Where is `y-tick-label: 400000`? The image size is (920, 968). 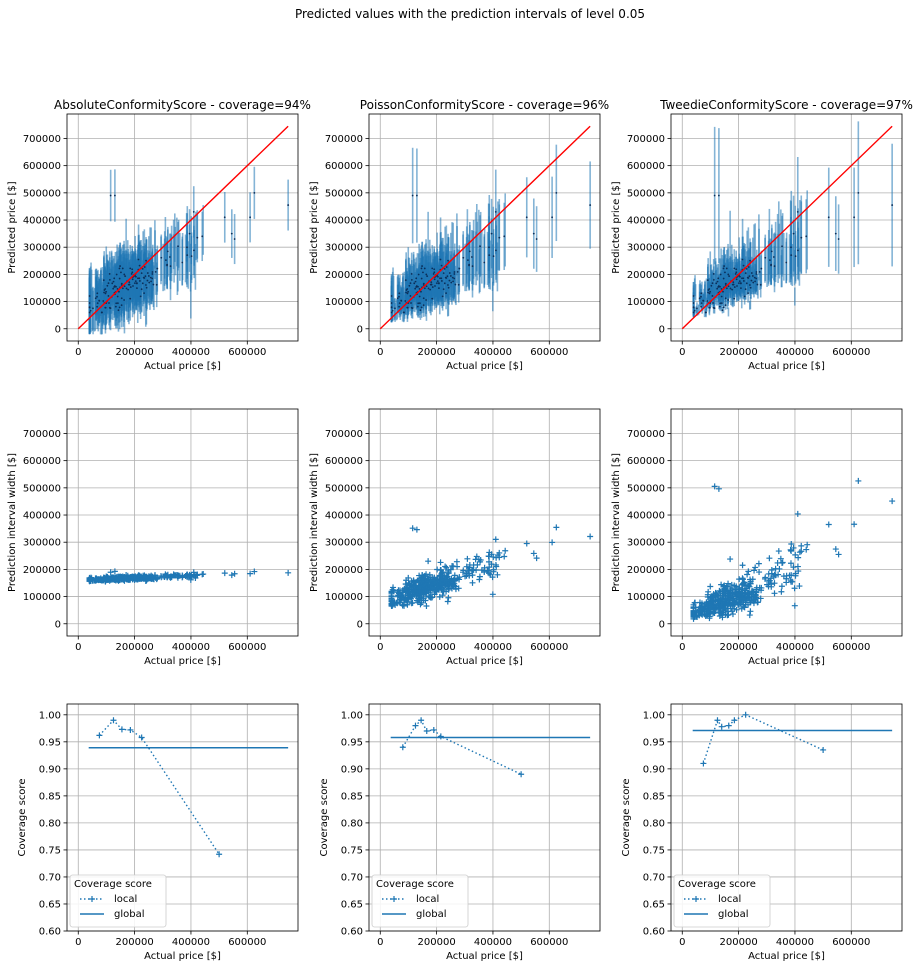
y-tick-label: 400000 is located at coordinates (344, 516).